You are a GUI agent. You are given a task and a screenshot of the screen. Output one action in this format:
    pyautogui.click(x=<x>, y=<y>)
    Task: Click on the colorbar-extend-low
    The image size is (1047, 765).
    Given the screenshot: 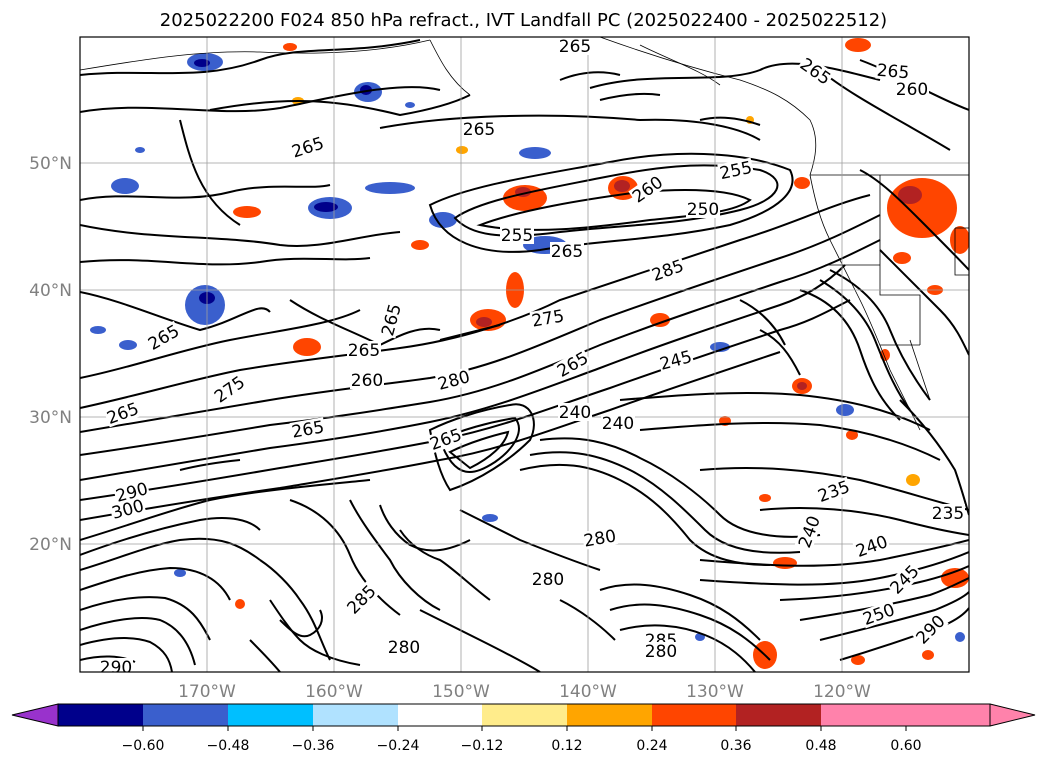 What is the action you would take?
    pyautogui.click(x=35, y=715)
    